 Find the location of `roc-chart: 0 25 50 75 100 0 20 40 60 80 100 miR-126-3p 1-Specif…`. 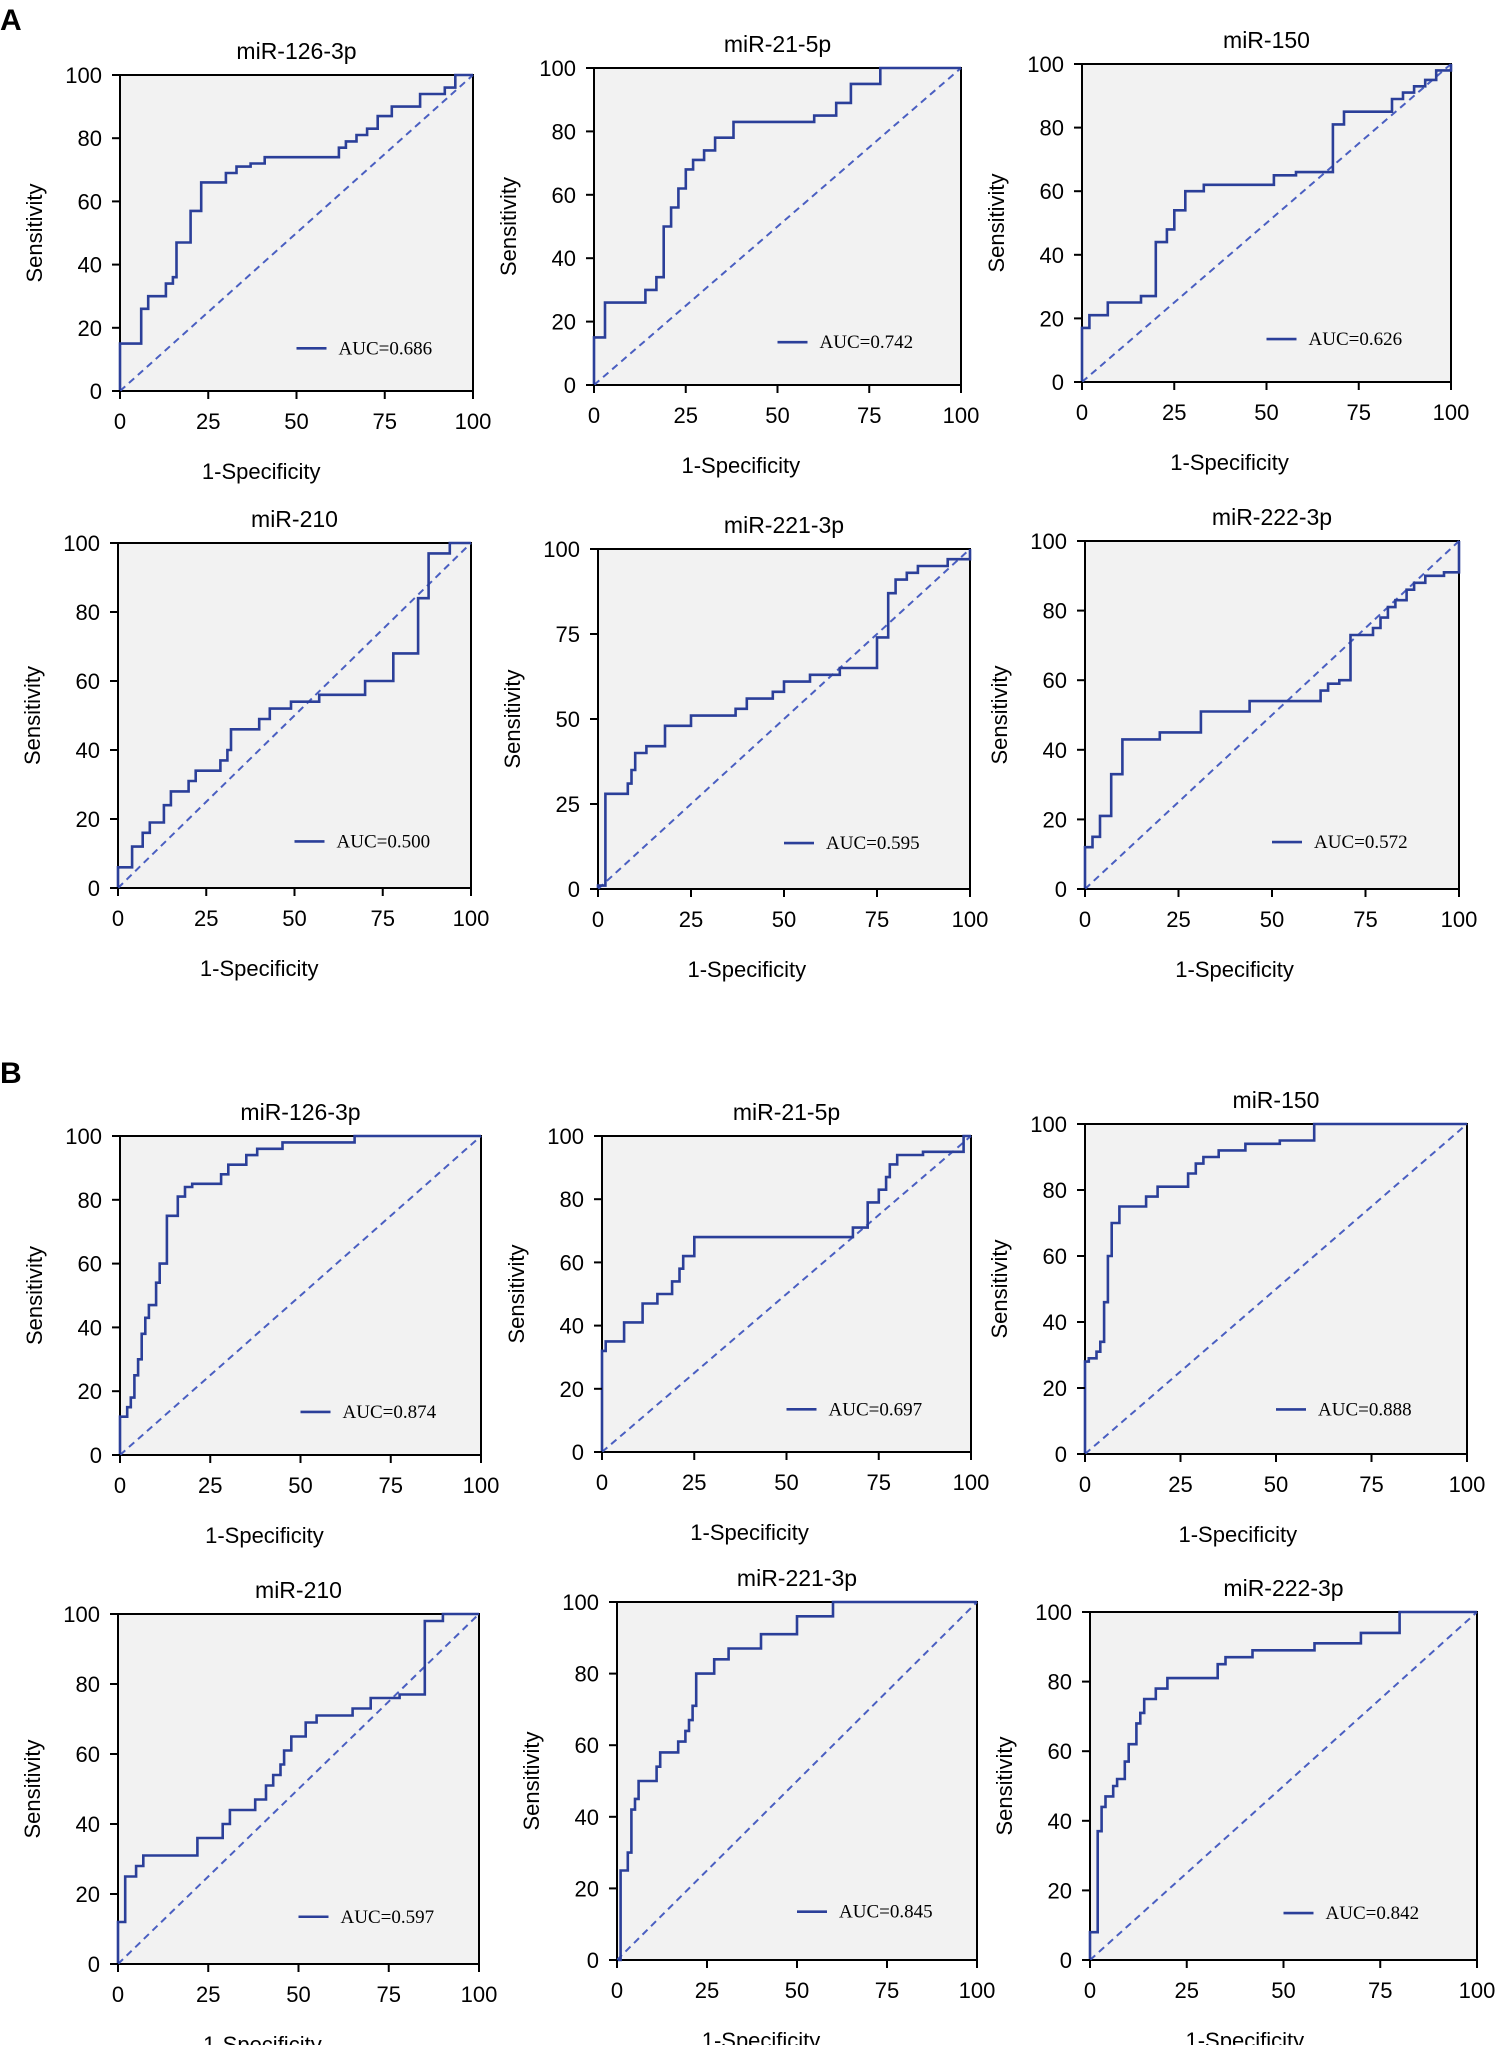

roc-chart: 0 25 50 75 100 0 20 40 60 80 100 miR-126-3p 1-Specif… is located at coordinates (260, 1323).